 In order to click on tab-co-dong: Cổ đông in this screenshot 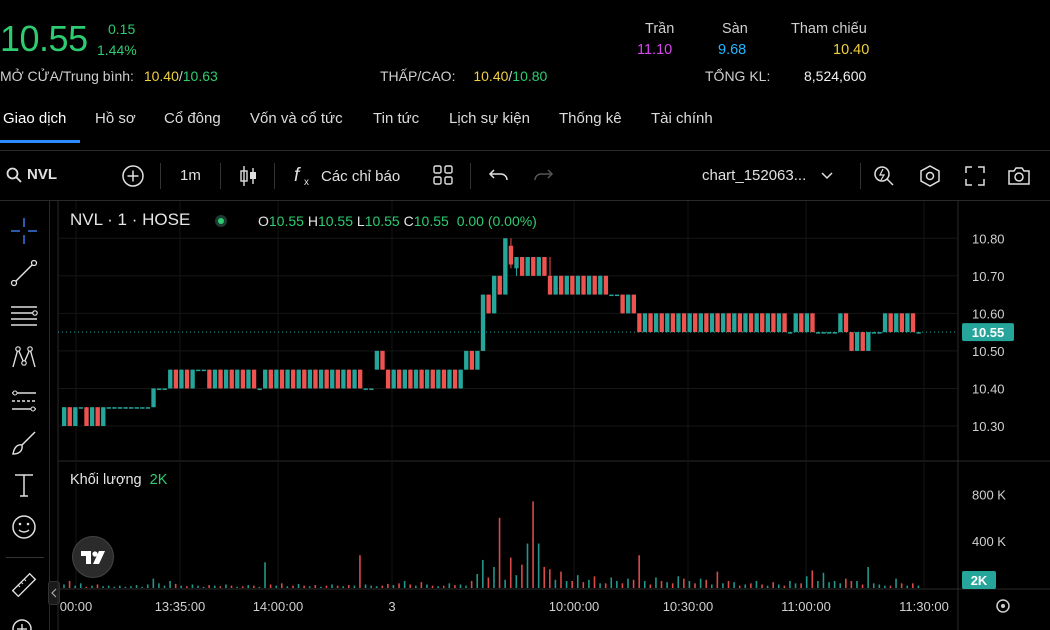, I will do `click(192, 118)`.